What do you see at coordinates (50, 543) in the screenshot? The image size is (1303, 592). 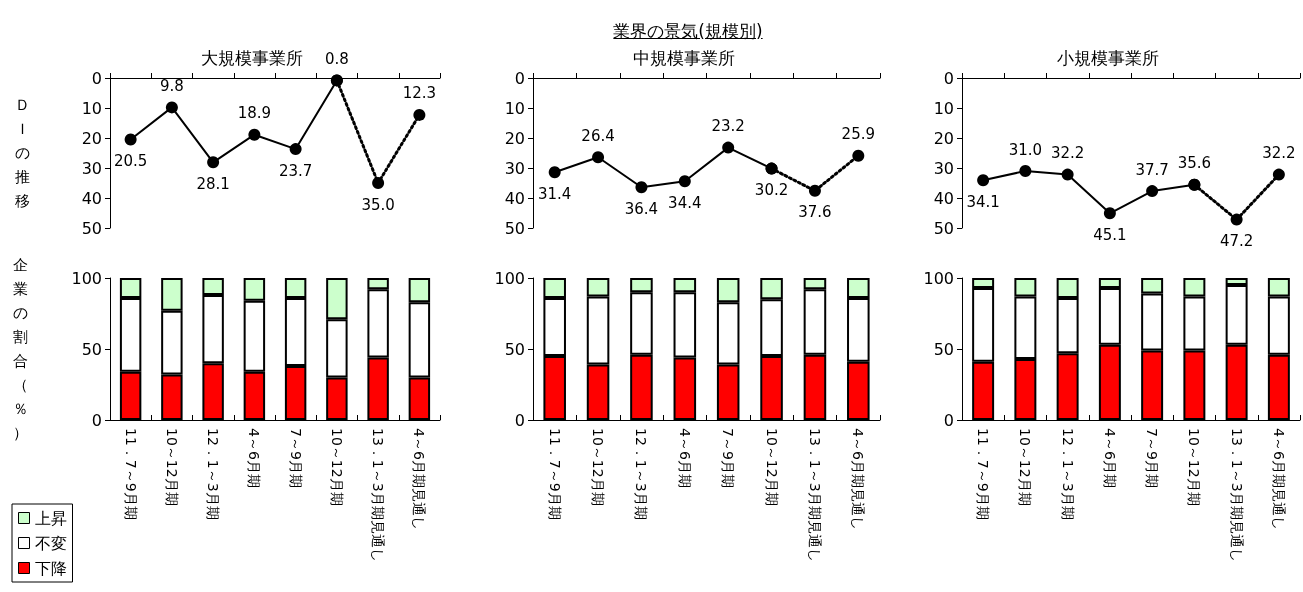 I see `legend-label: 不変` at bounding box center [50, 543].